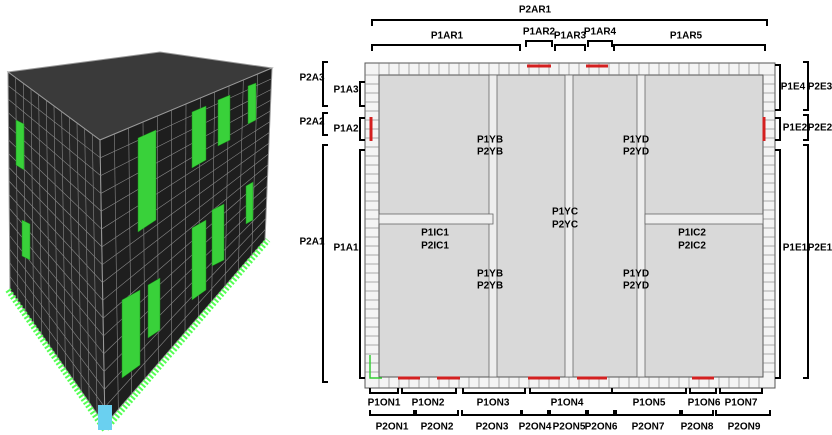  What do you see at coordinates (649, 403) in the screenshot?
I see `bottom-label: P1ON5` at bounding box center [649, 403].